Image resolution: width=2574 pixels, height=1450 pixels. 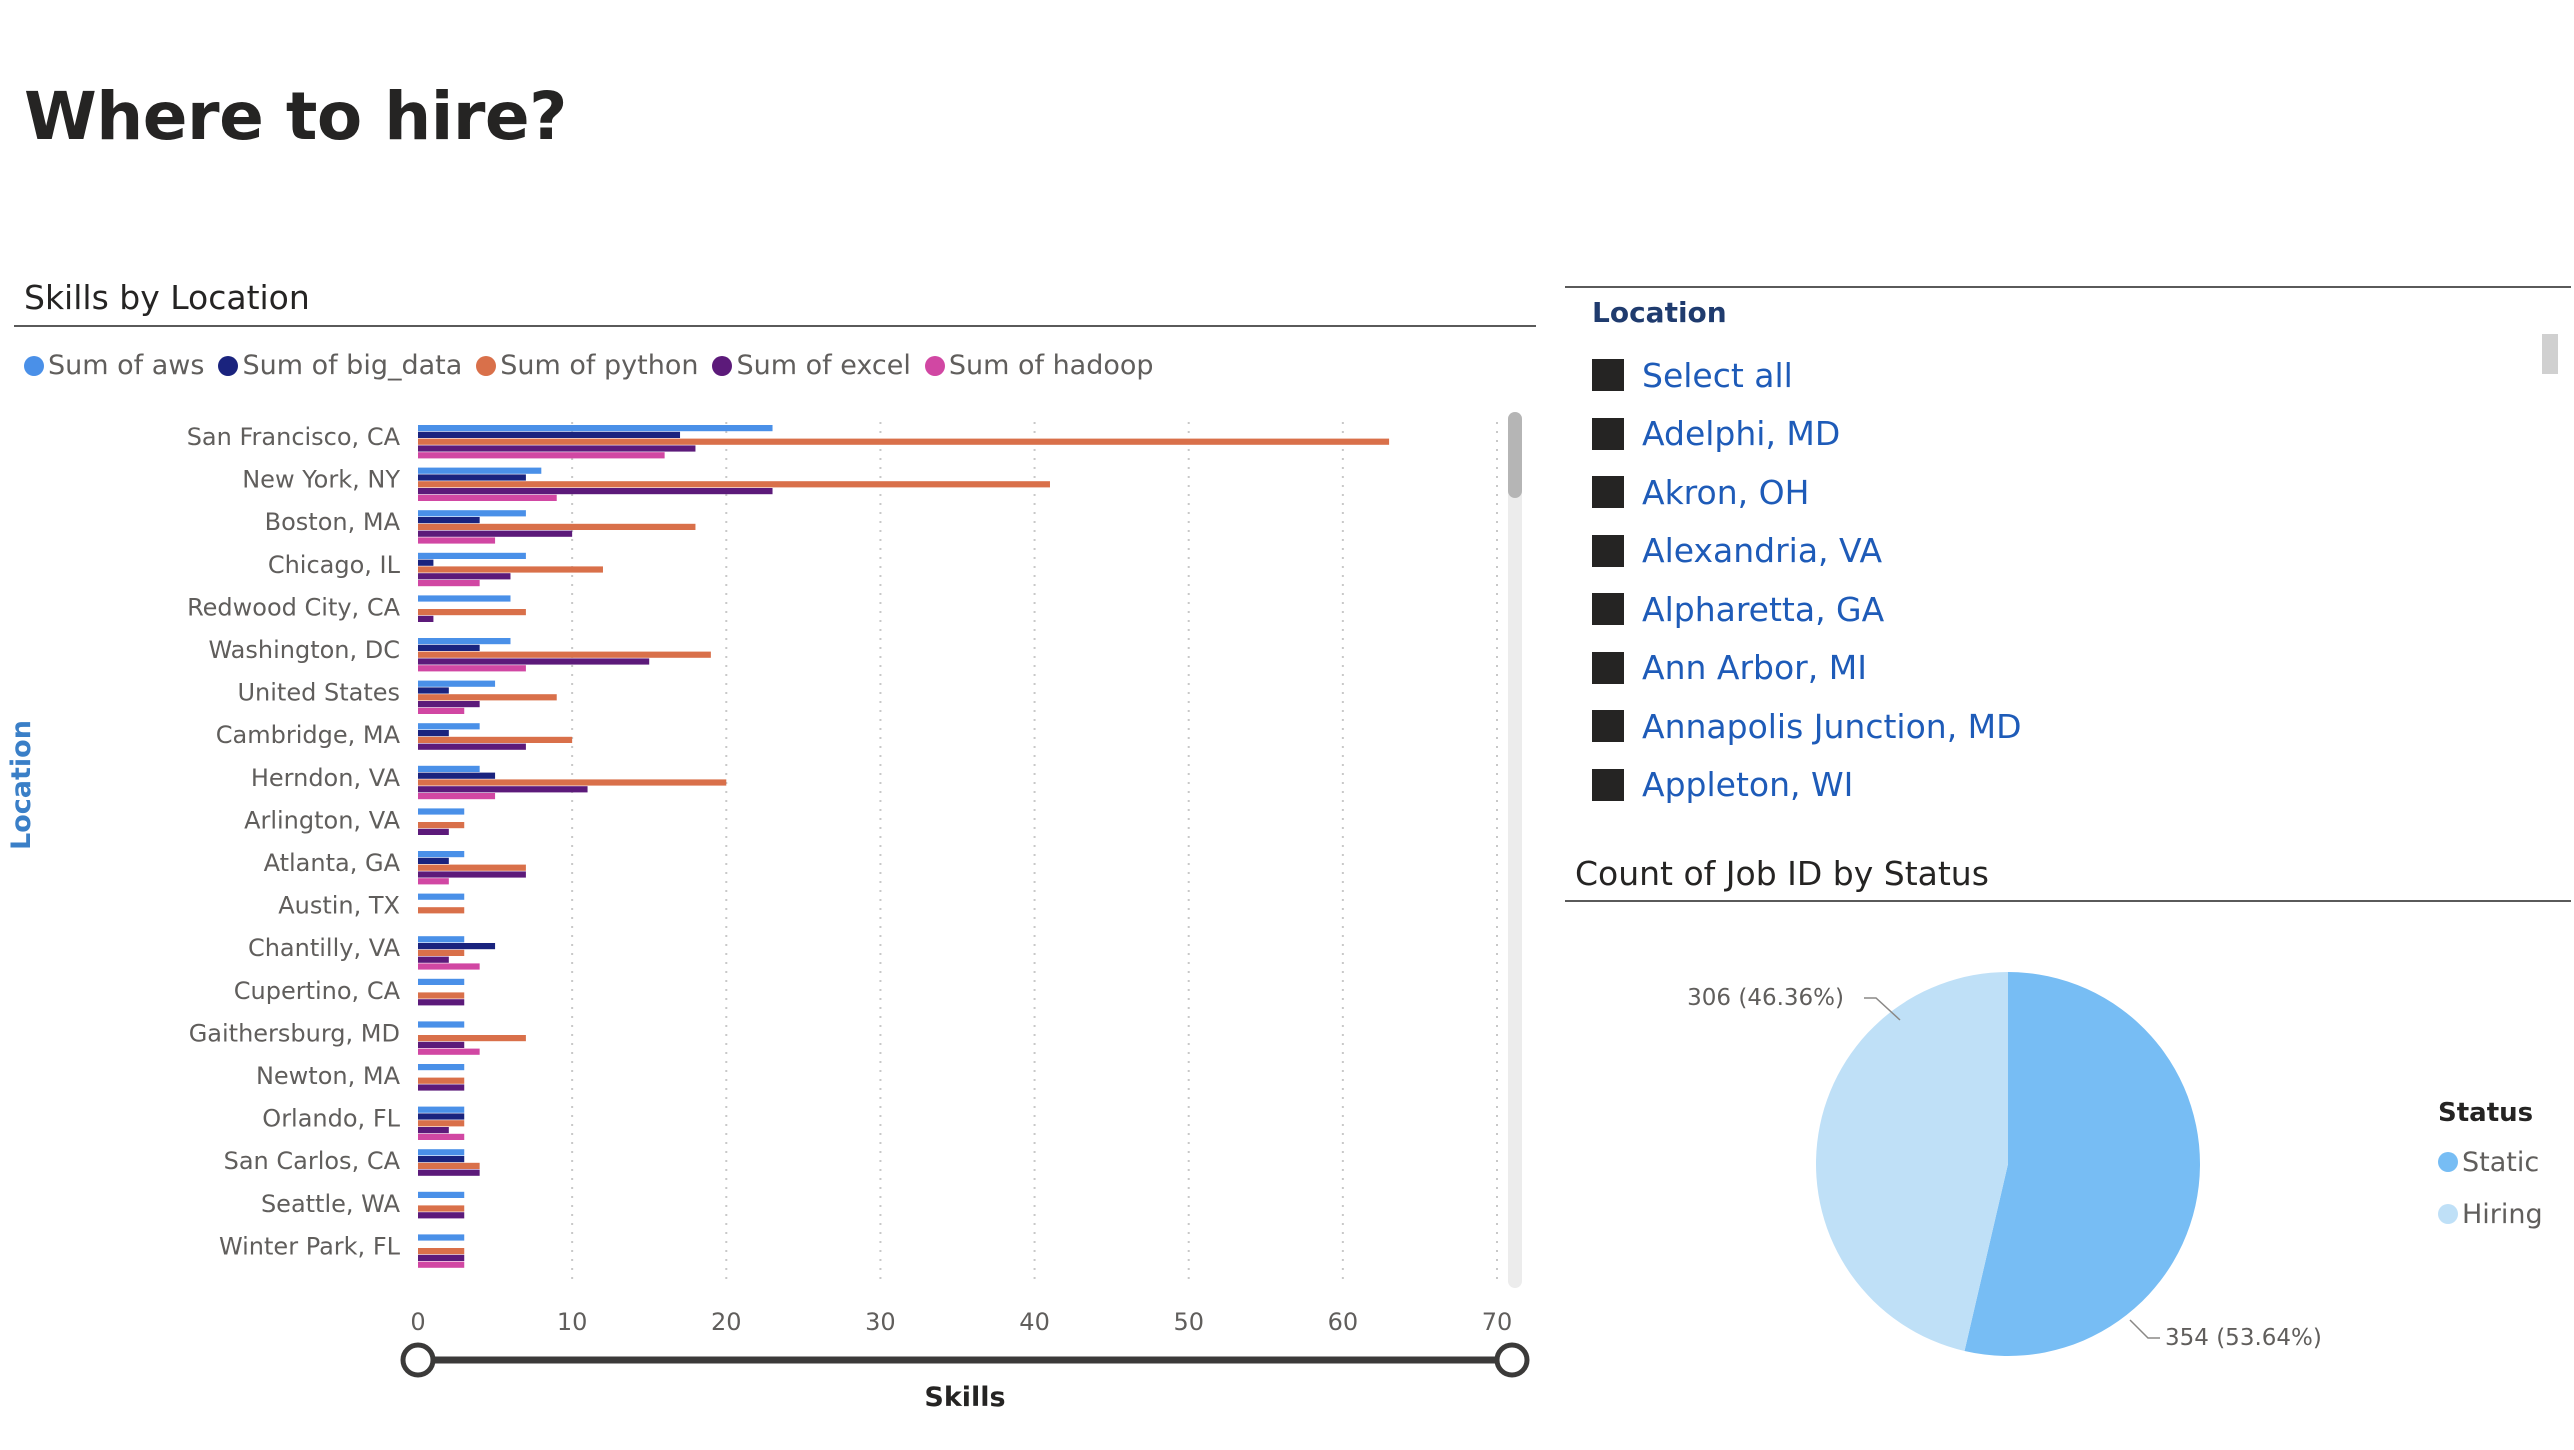 I want to click on legend-item-4: Sum of hadoop, so click(x=1039, y=365).